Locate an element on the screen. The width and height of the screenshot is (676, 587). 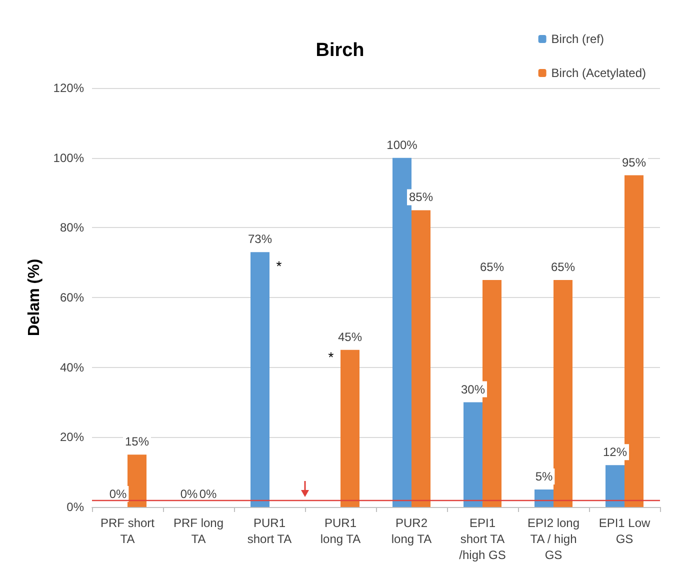
data-label: 45% is located at coordinates (350, 337).